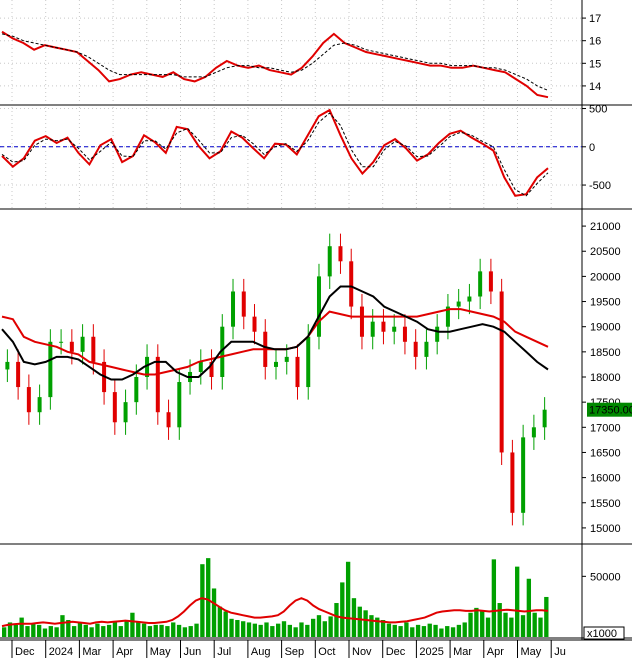 The height and width of the screenshot is (658, 632). Describe the element at coordinates (25, 652) in the screenshot. I see `x-tick-label: Dec` at that location.